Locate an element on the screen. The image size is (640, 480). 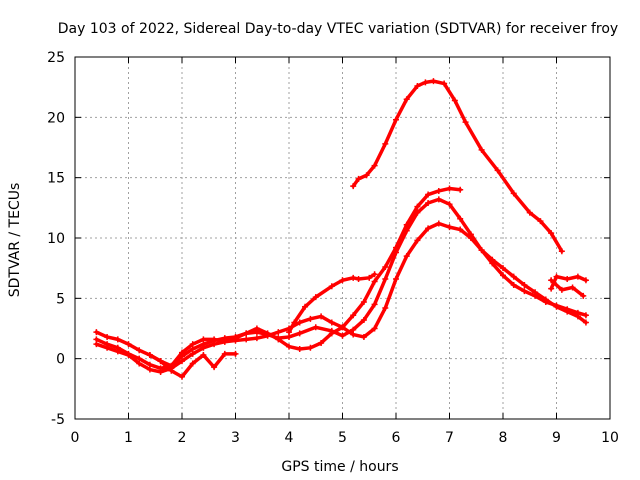
y-tick-label: 20 is located at coordinates (56, 118).